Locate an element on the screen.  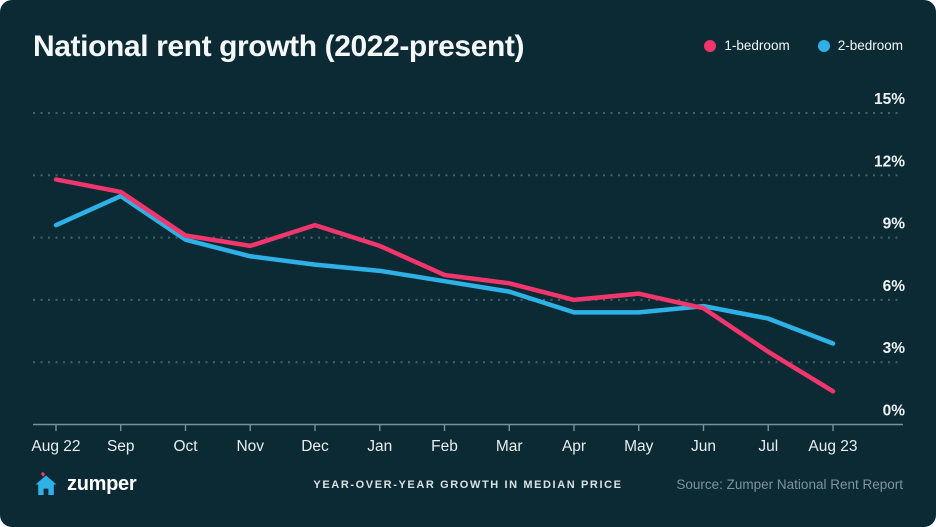
x-axis-label-jan: Jan is located at coordinates (379, 446).